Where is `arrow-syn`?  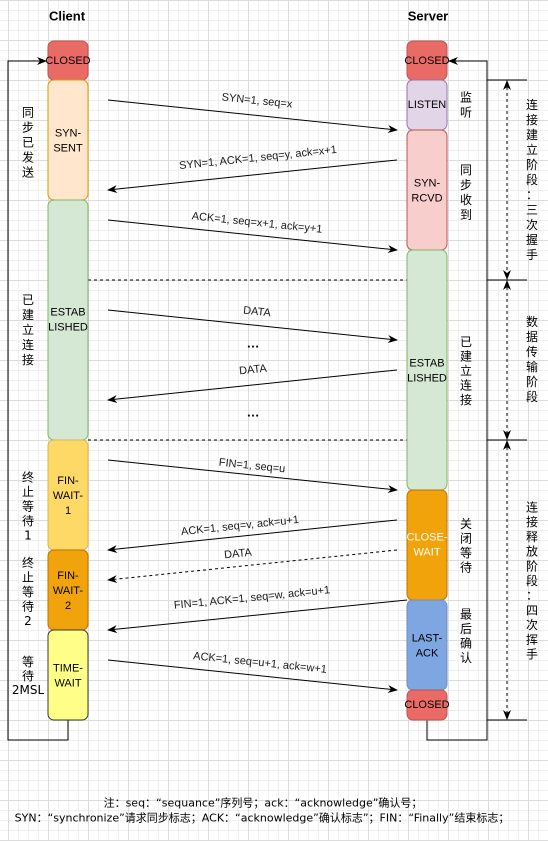
arrow-syn is located at coordinates (252, 116).